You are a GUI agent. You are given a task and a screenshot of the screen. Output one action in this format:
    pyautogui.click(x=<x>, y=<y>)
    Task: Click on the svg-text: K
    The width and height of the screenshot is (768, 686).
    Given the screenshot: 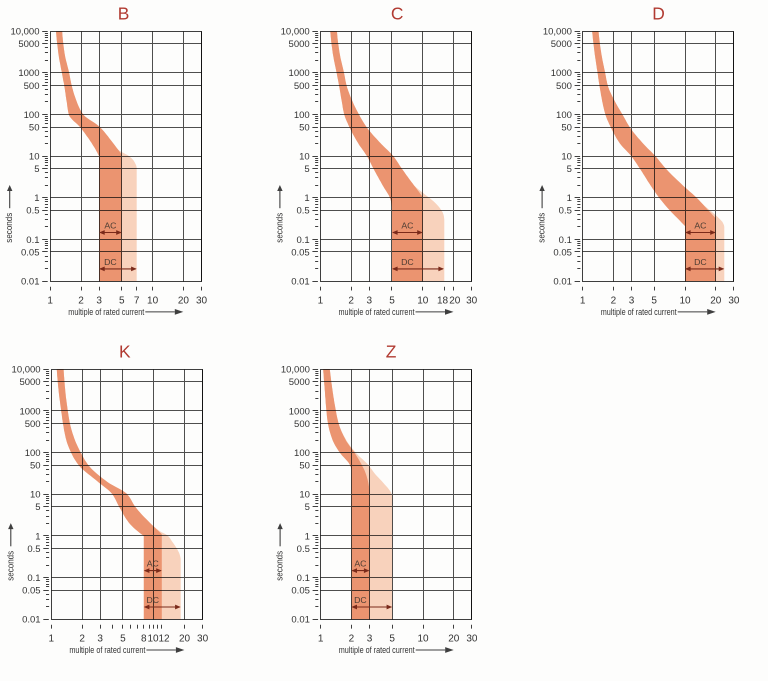 What is the action you would take?
    pyautogui.click(x=125, y=351)
    